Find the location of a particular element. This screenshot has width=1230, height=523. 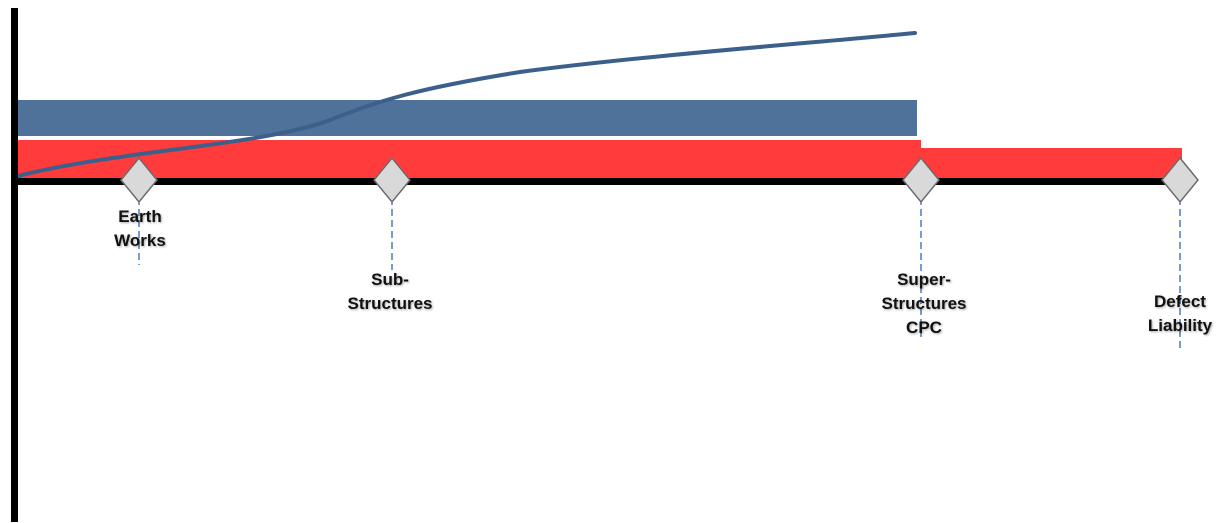

milestone-label-line: Super- is located at coordinates (924, 279).